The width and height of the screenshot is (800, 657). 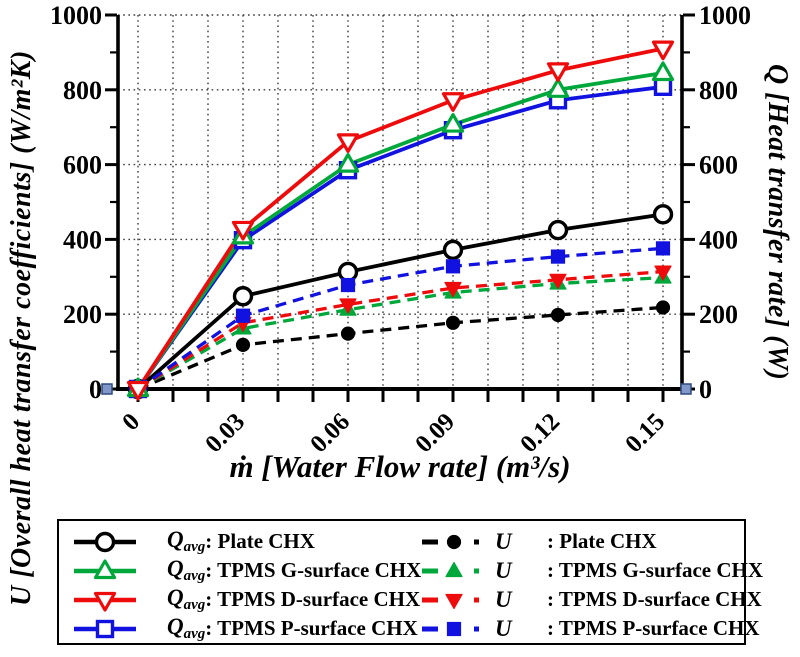 What do you see at coordinates (718, 314) in the screenshot?
I see `y-right-tick-label: 200` at bounding box center [718, 314].